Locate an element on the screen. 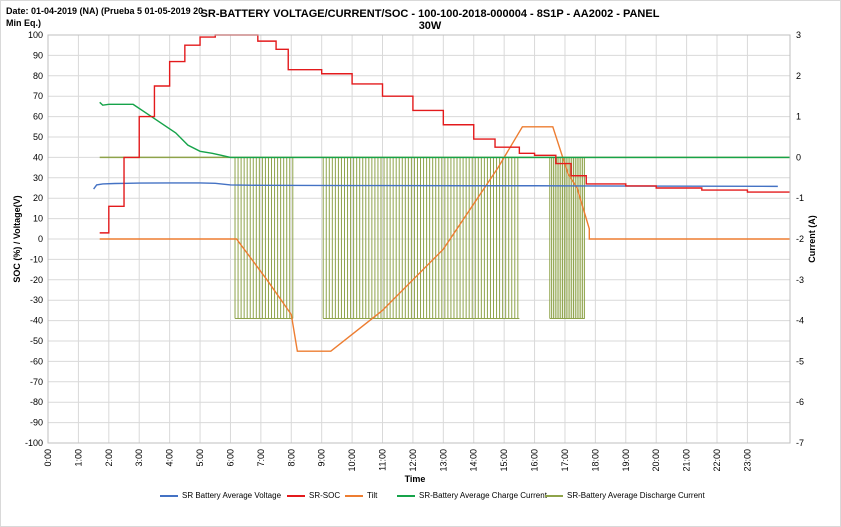 This screenshot has height=527, width=841. y2-tick-label: 3 is located at coordinates (798, 35).